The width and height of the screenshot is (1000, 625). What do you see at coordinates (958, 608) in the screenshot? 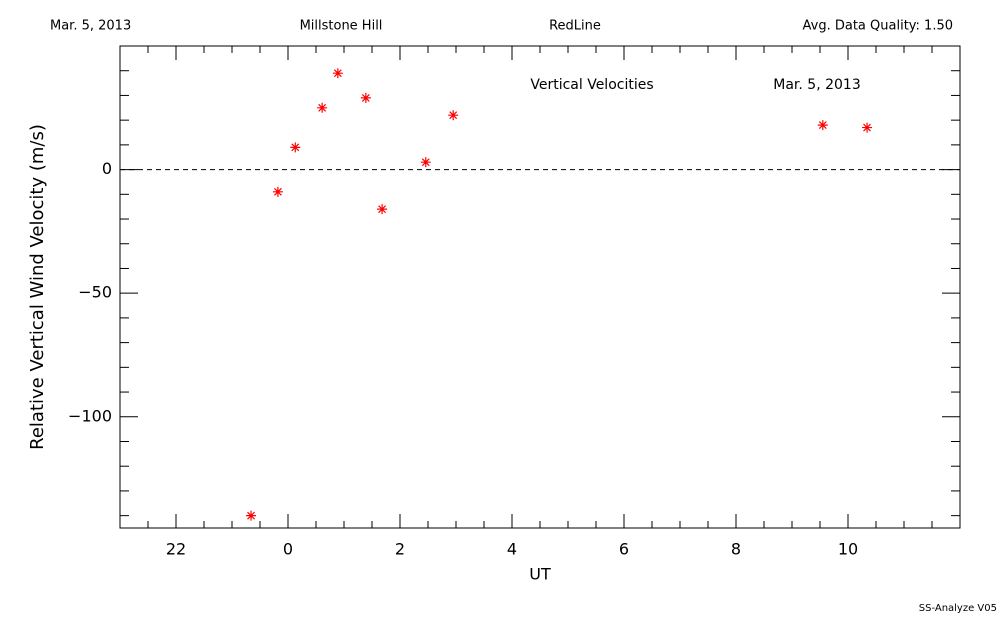
I see `footer: SS-Analyze V05` at bounding box center [958, 608].